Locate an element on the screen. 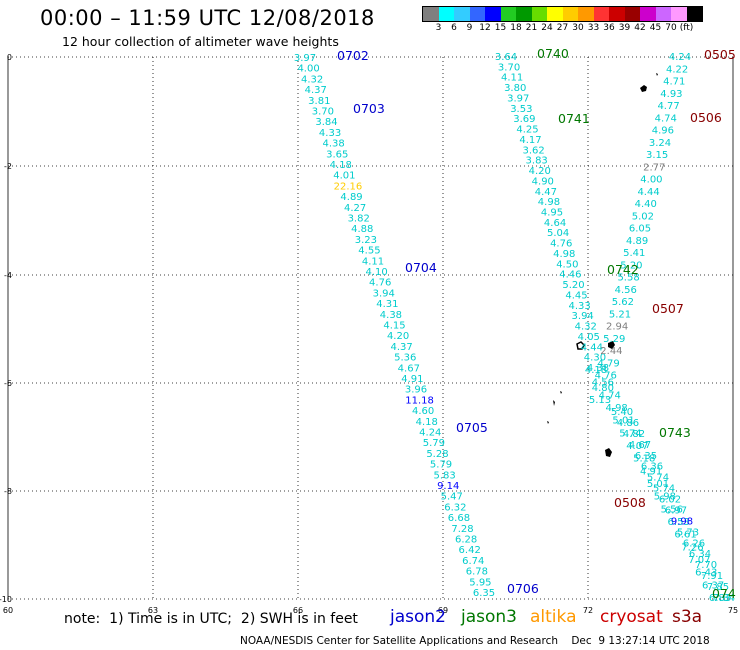 The width and height of the screenshot is (740, 650). swh-value: 4.25 is located at coordinates (527, 130).